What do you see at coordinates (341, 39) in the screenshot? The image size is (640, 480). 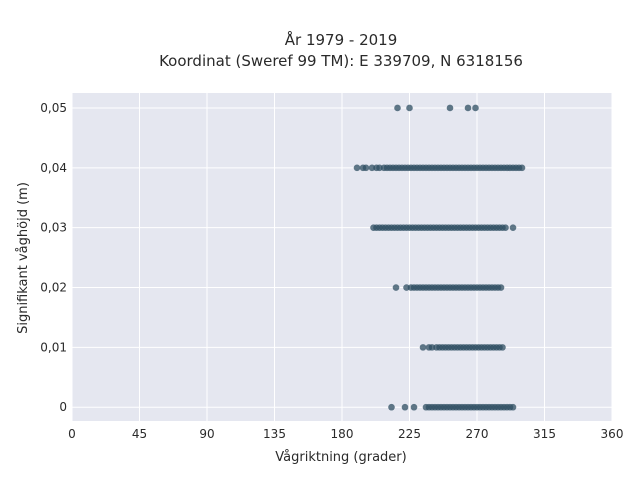 I see `chart-title-line1: År 1979 - 2019` at bounding box center [341, 39].